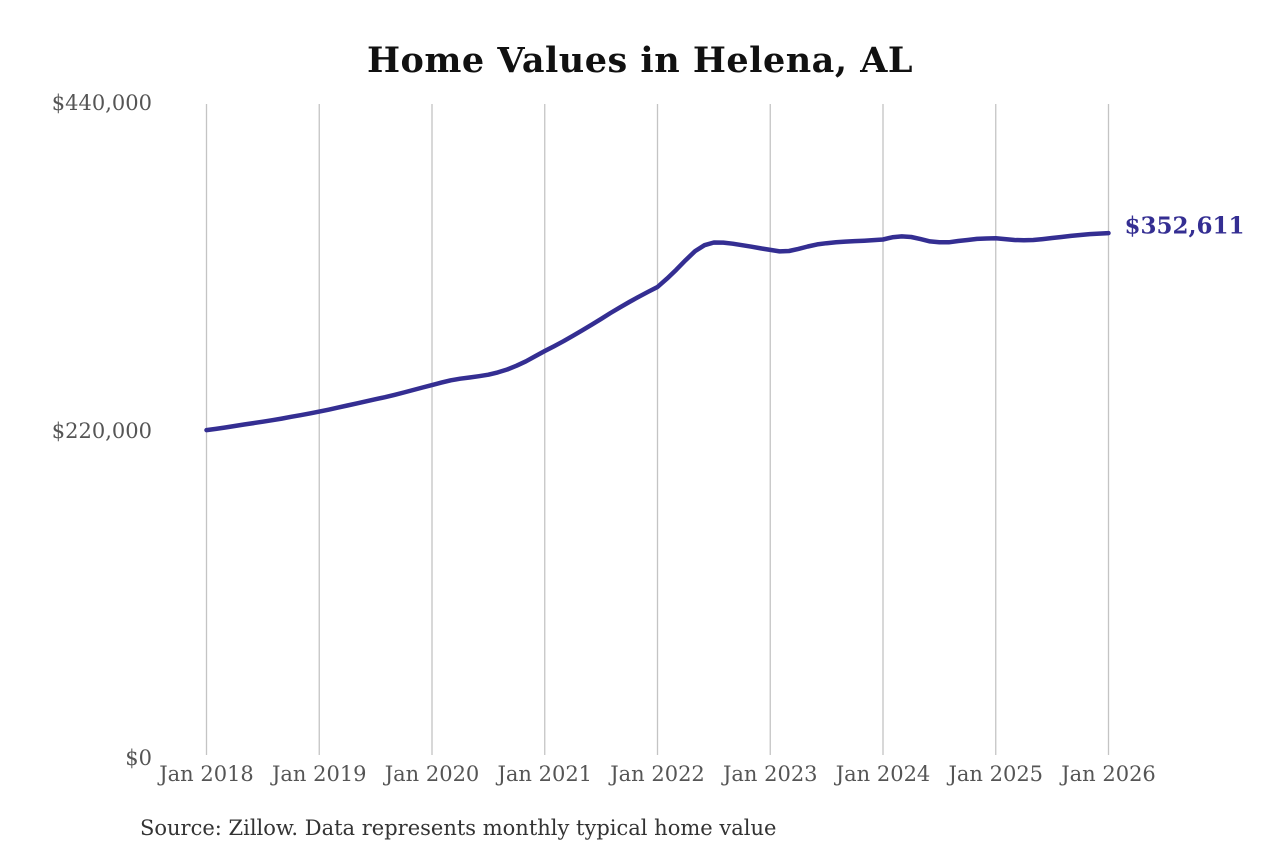 The height and width of the screenshot is (853, 1280). Describe the element at coordinates (883, 774) in the screenshot. I see `x-tick-label: Jan 2024` at that location.